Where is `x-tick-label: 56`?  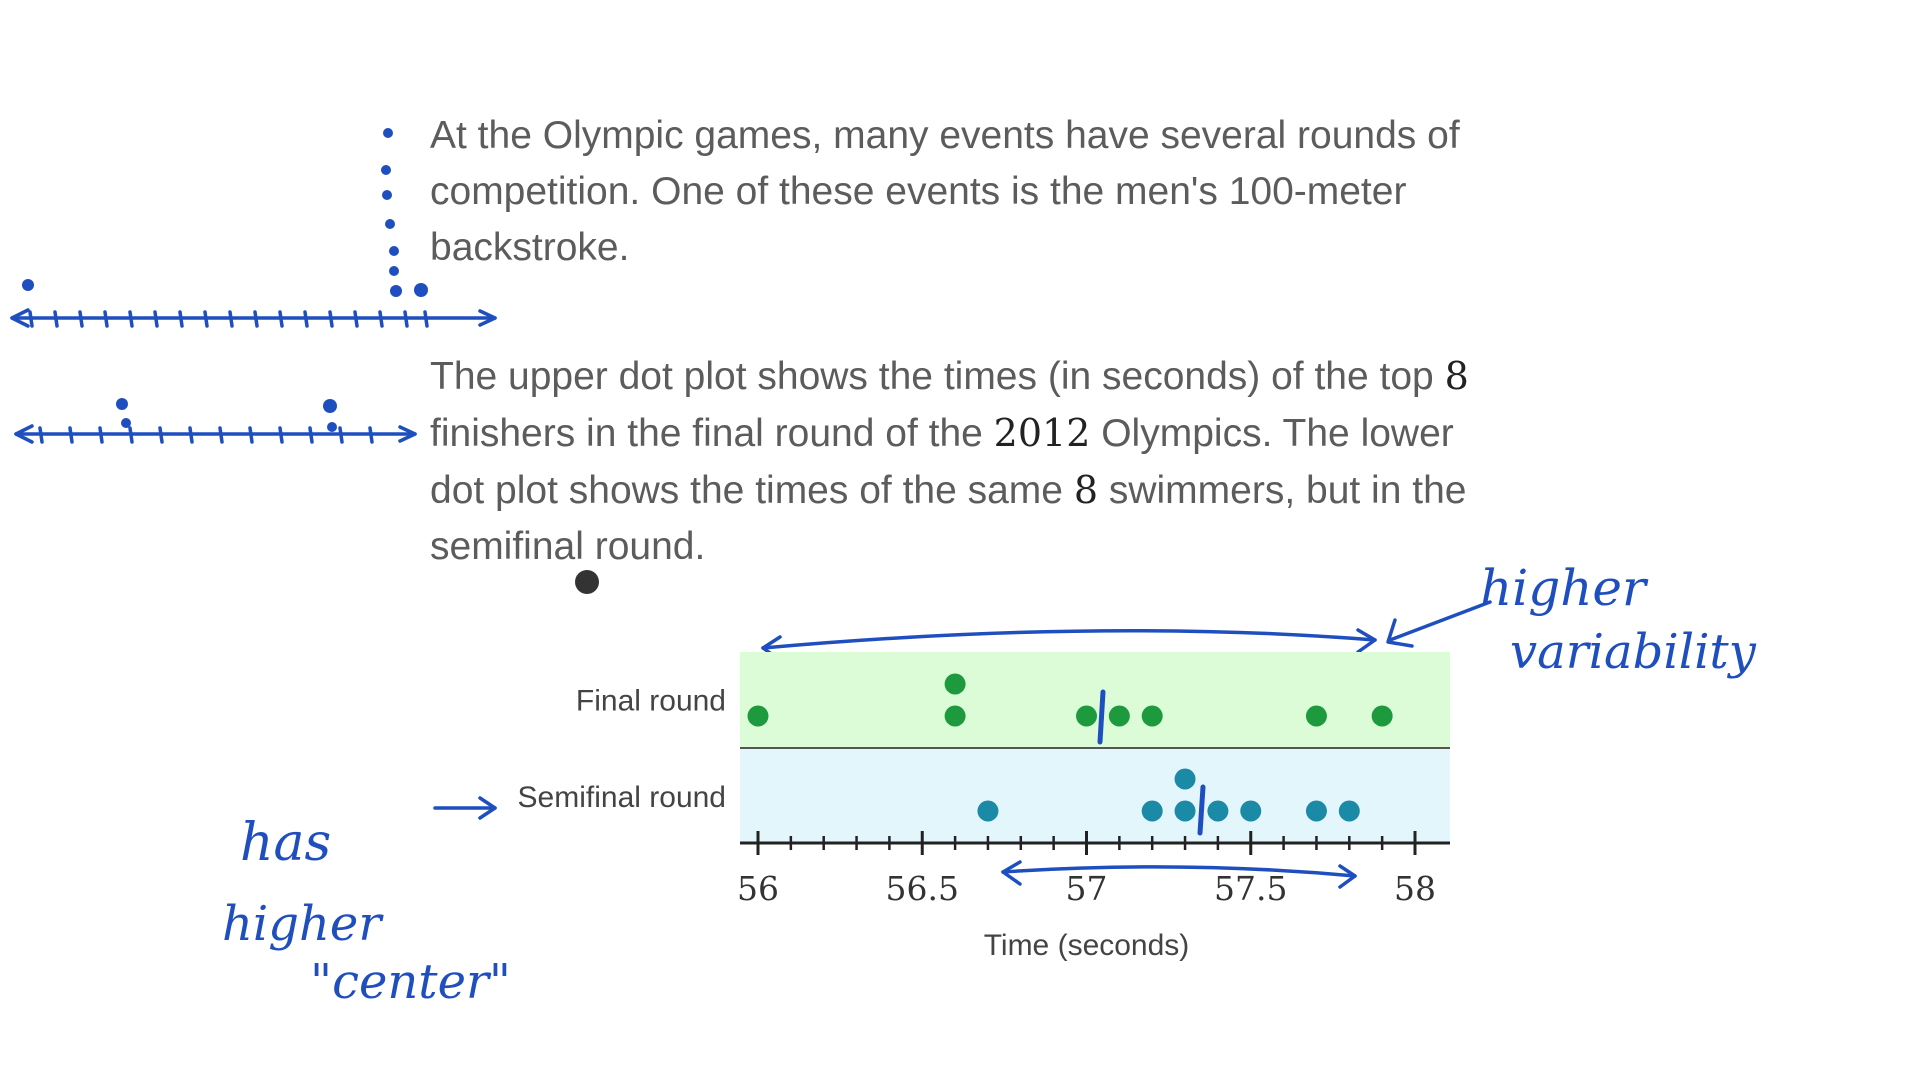
x-tick-label: 56 is located at coordinates (758, 888).